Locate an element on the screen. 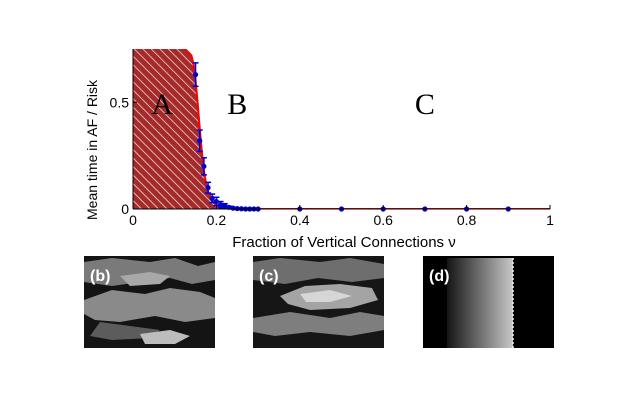 The height and width of the screenshot is (400, 640). panel-d-label: (d) is located at coordinates (439, 276).